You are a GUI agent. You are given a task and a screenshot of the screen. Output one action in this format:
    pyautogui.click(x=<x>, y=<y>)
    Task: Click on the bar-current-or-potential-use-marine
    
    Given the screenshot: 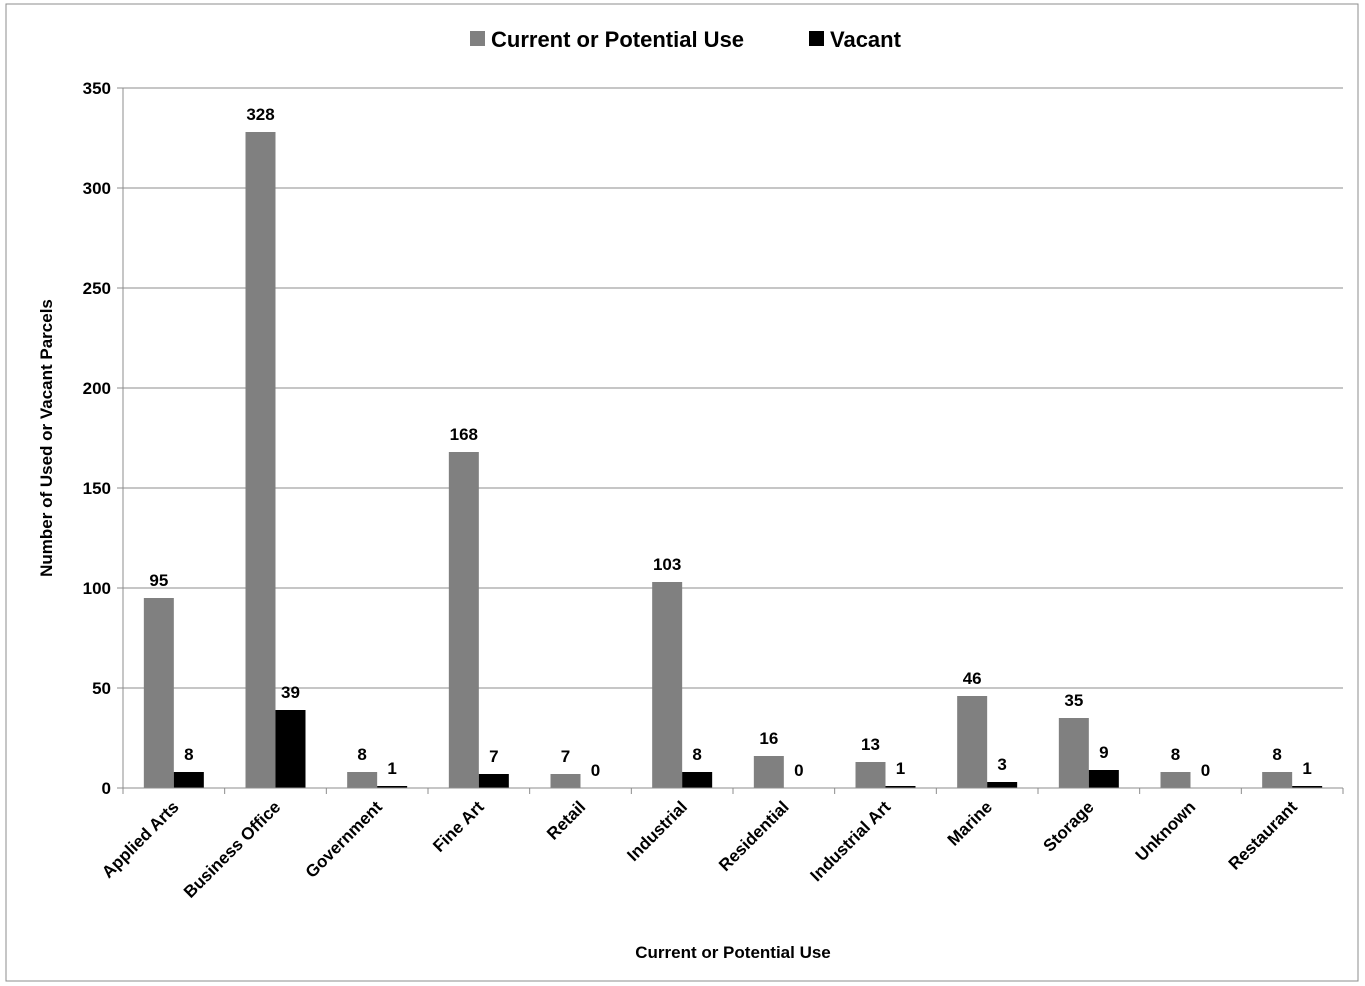 What is the action you would take?
    pyautogui.click(x=972, y=742)
    